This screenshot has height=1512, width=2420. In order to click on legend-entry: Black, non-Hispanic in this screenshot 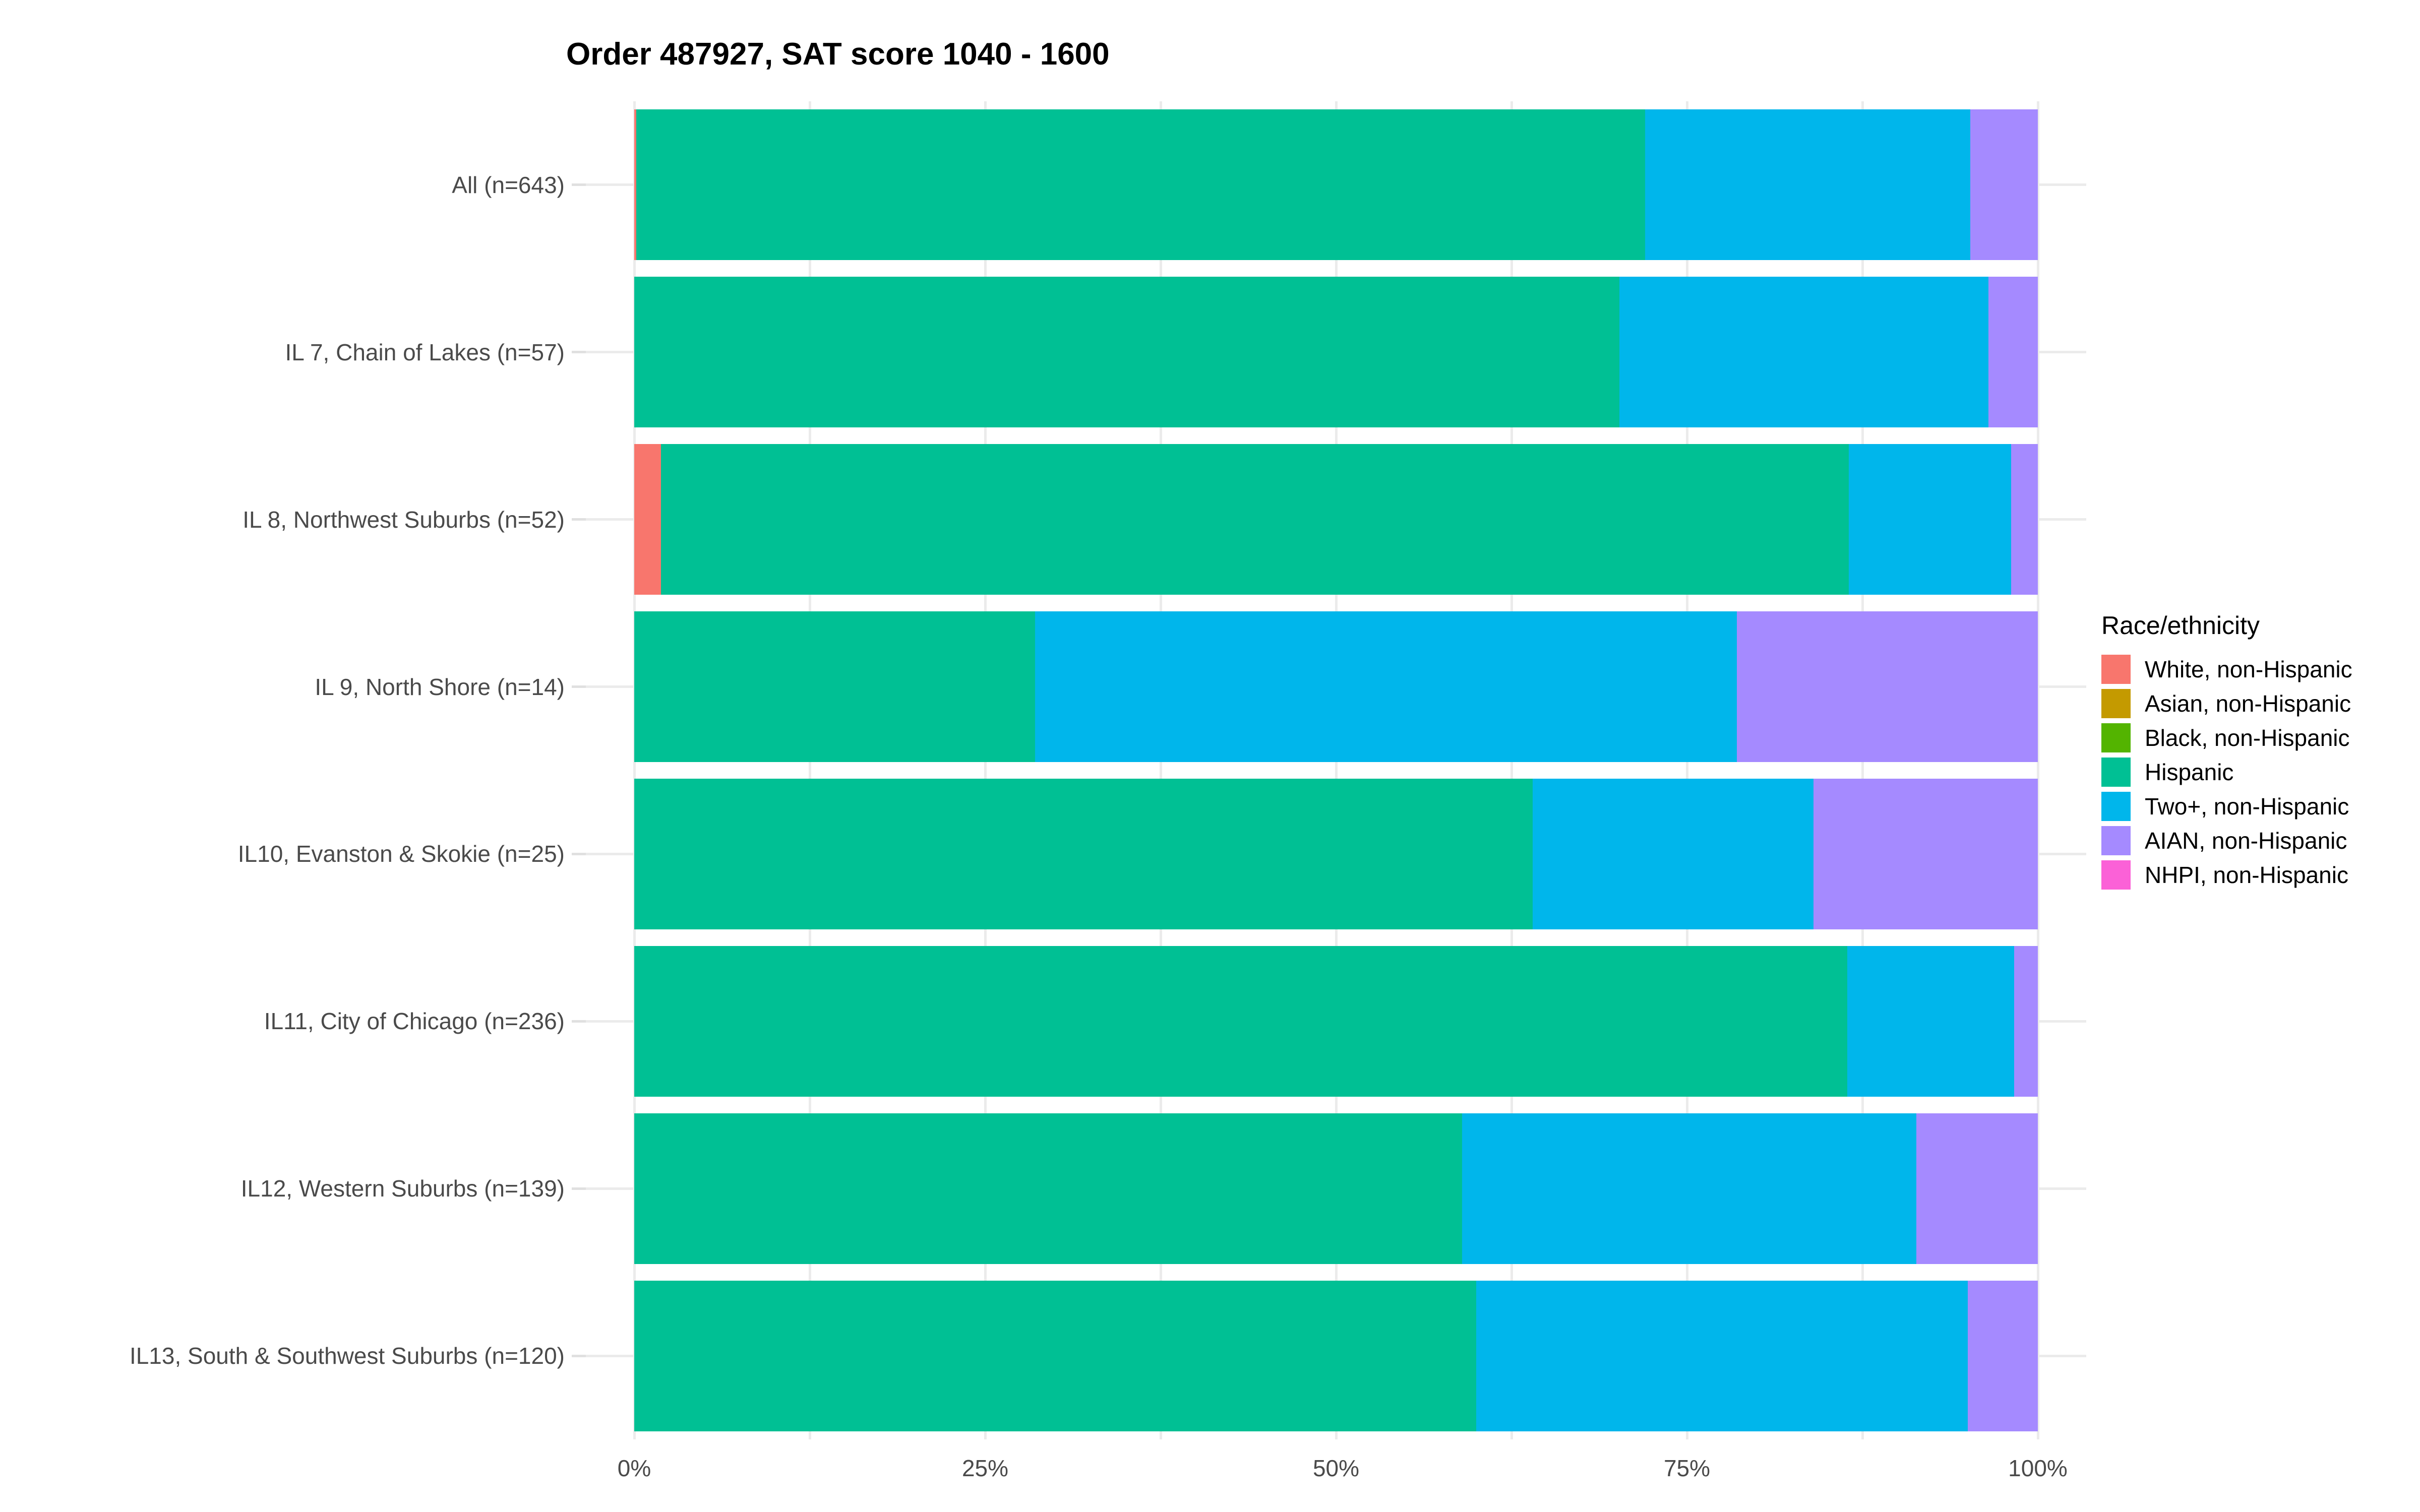, I will do `click(2226, 738)`.